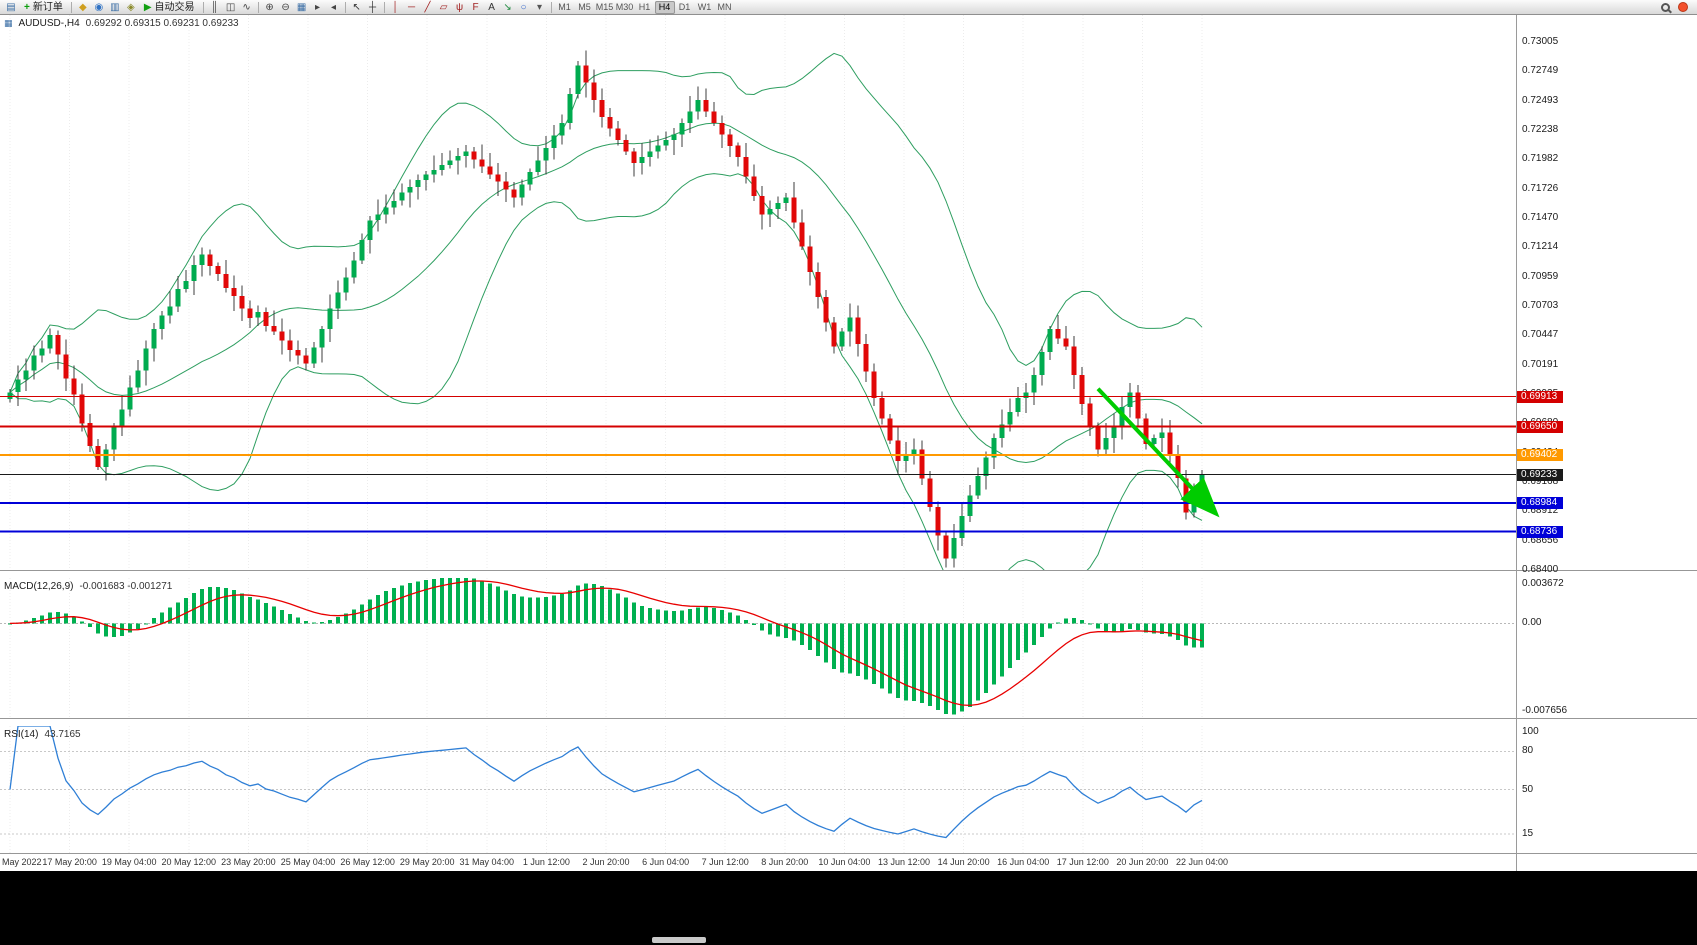  I want to click on current-price-line-price-label: 0.69233, so click(1540, 474).